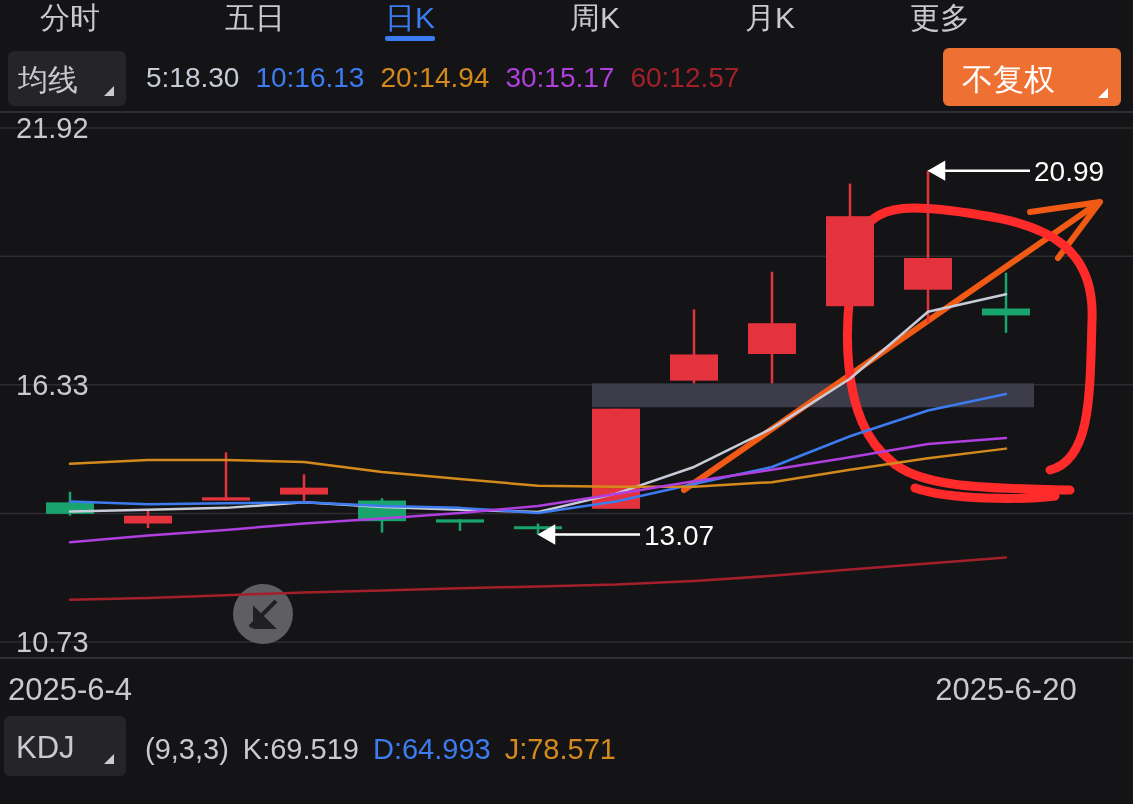 This screenshot has width=1133, height=804. Describe the element at coordinates (52, 384) in the screenshot. I see `y-tick-label: 16.33` at that location.